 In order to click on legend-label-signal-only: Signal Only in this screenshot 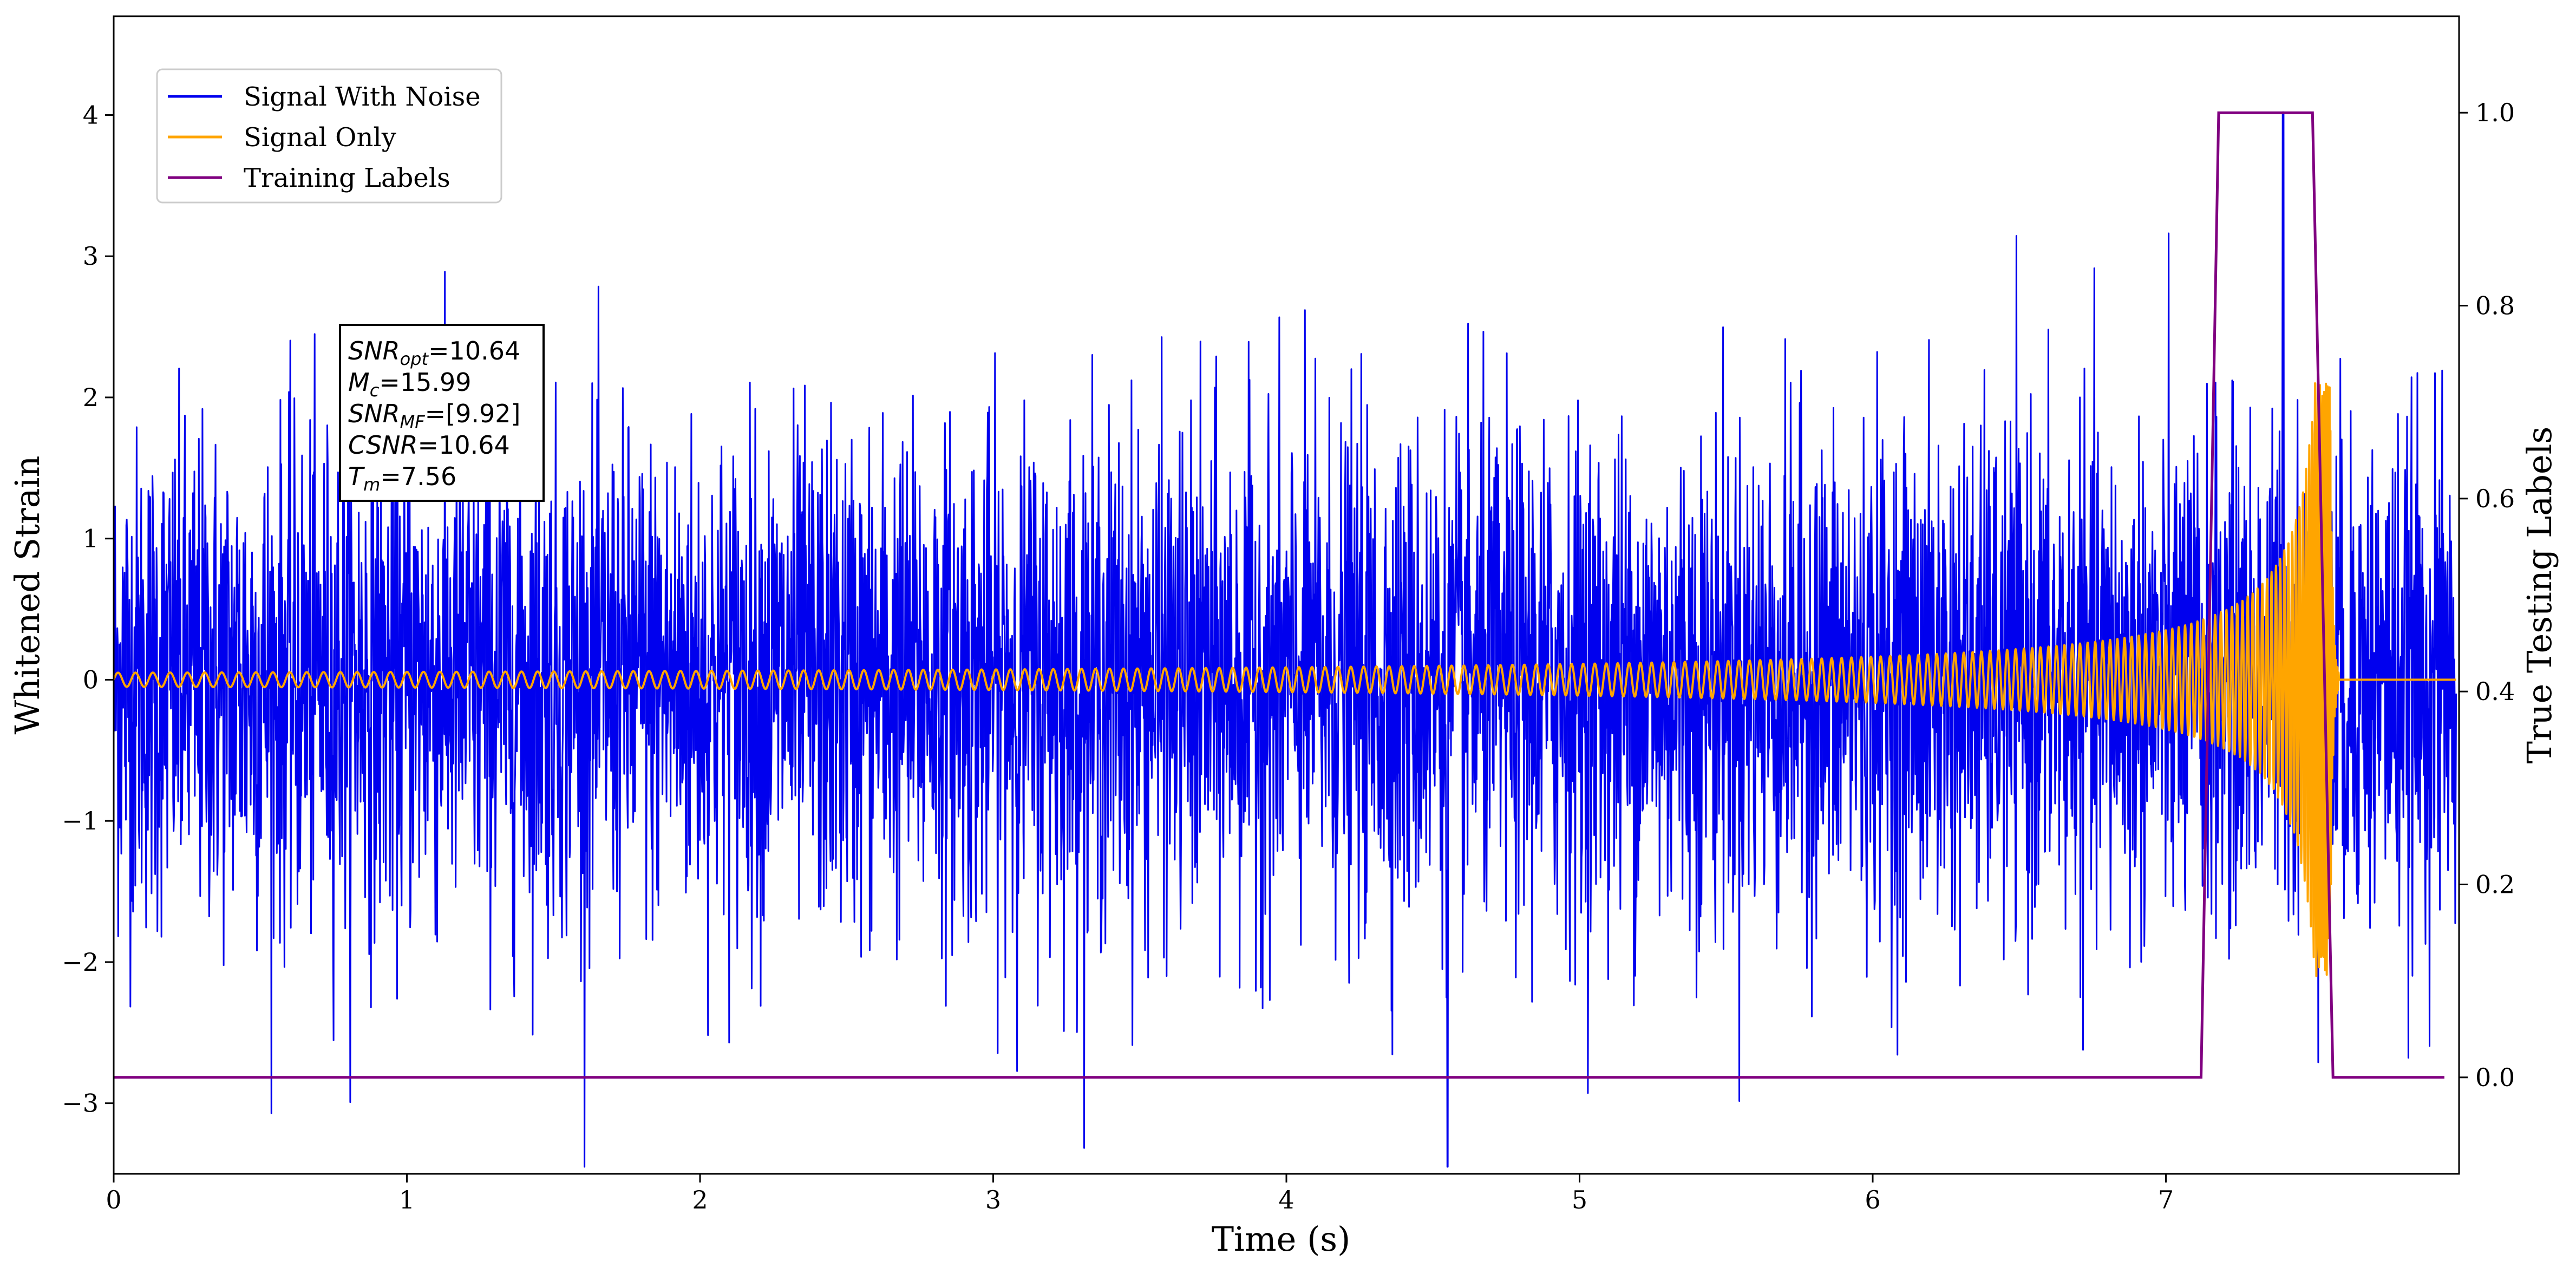, I will do `click(320, 137)`.